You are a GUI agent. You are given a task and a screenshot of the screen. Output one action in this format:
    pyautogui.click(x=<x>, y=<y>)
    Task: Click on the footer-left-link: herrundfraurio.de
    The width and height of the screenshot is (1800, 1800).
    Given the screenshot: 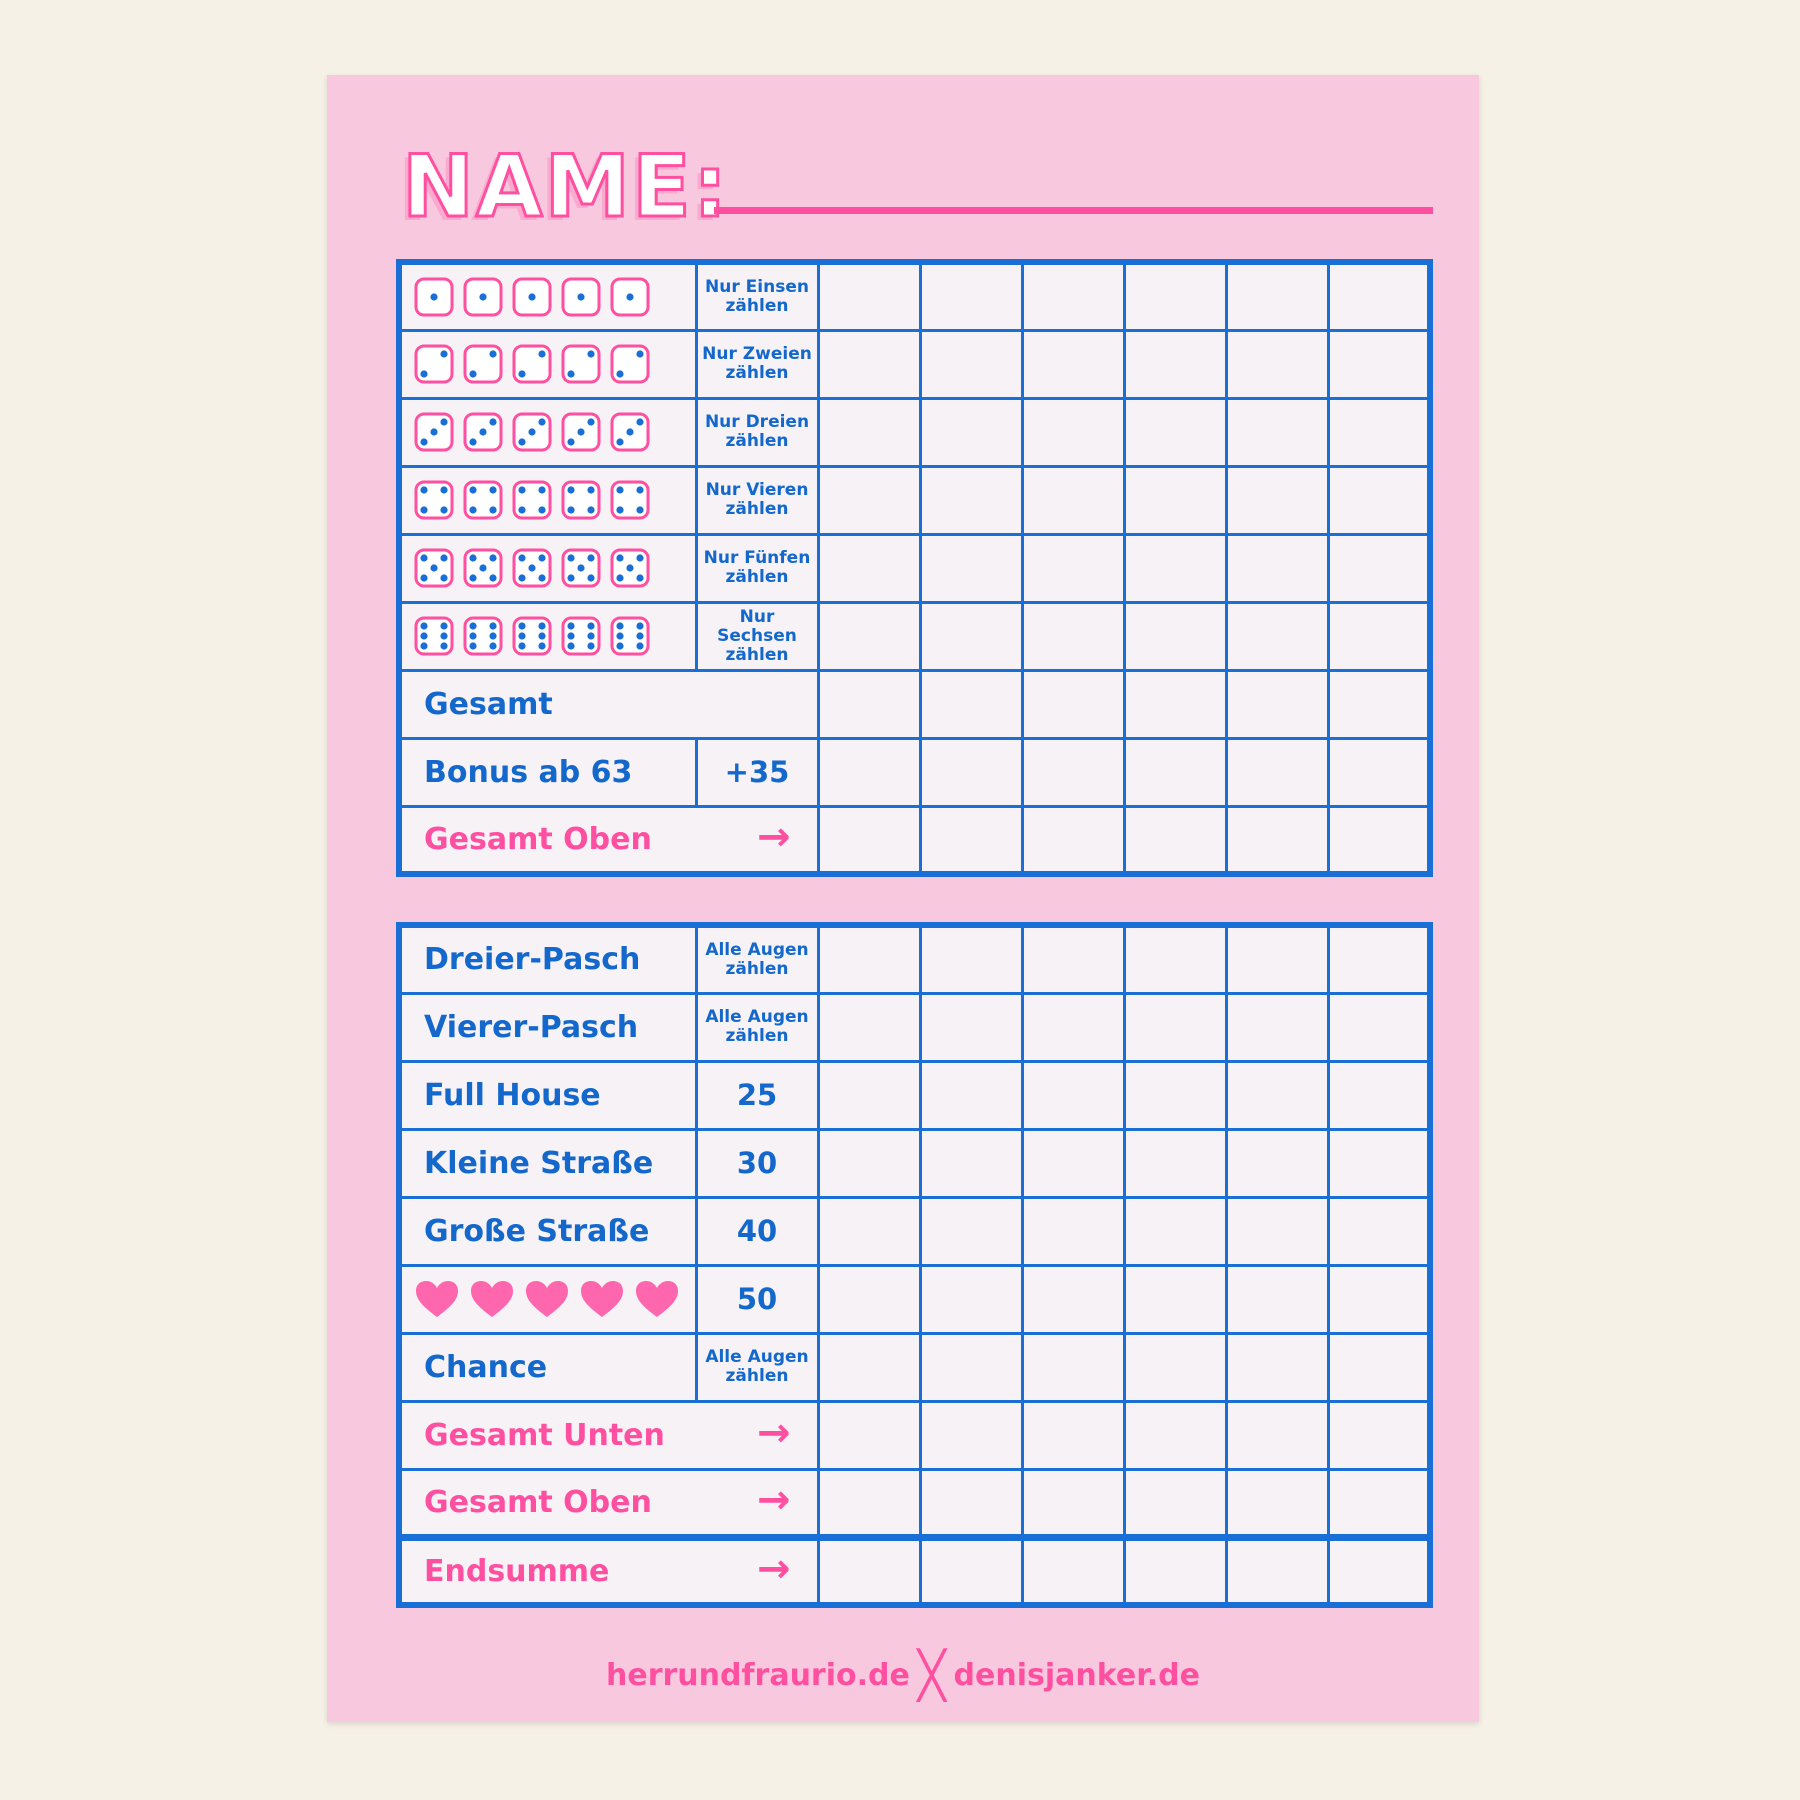 What is the action you would take?
    pyautogui.click(x=758, y=1675)
    